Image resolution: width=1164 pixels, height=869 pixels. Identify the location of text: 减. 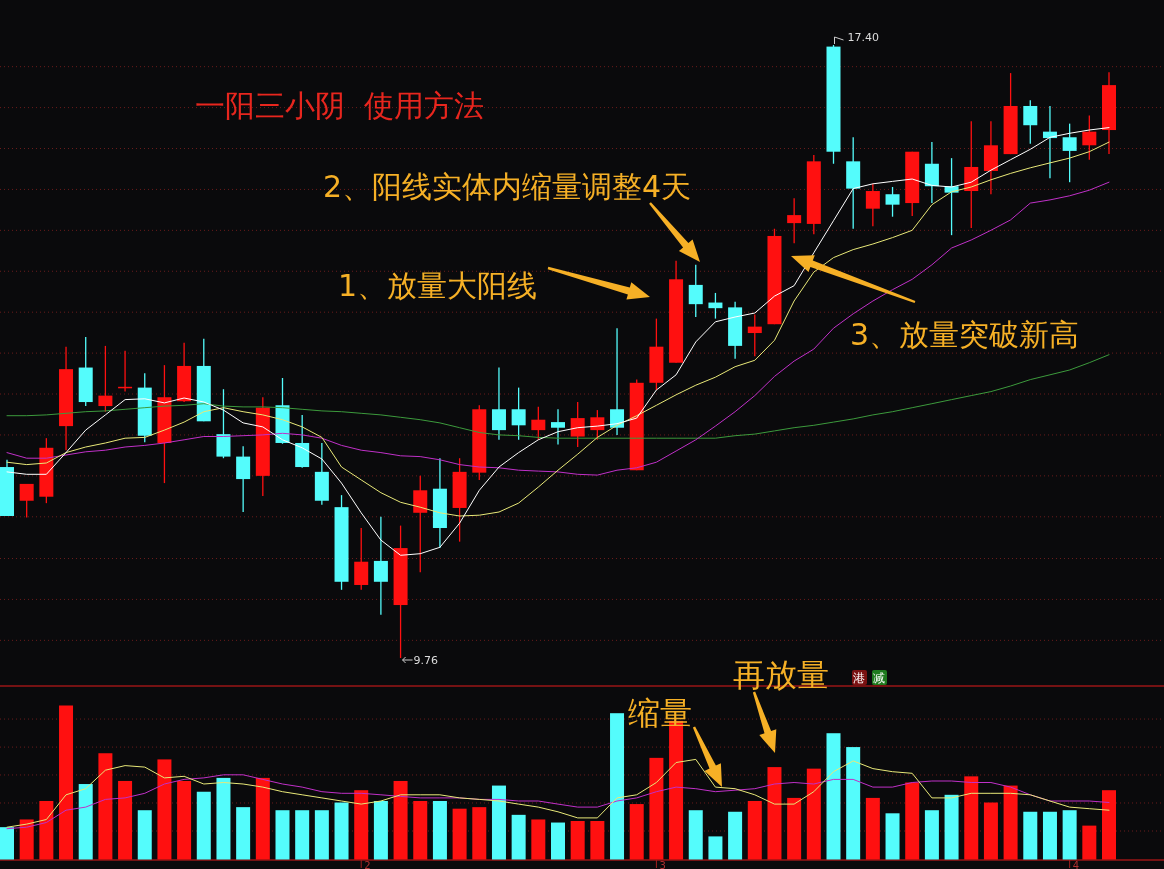
(879, 678).